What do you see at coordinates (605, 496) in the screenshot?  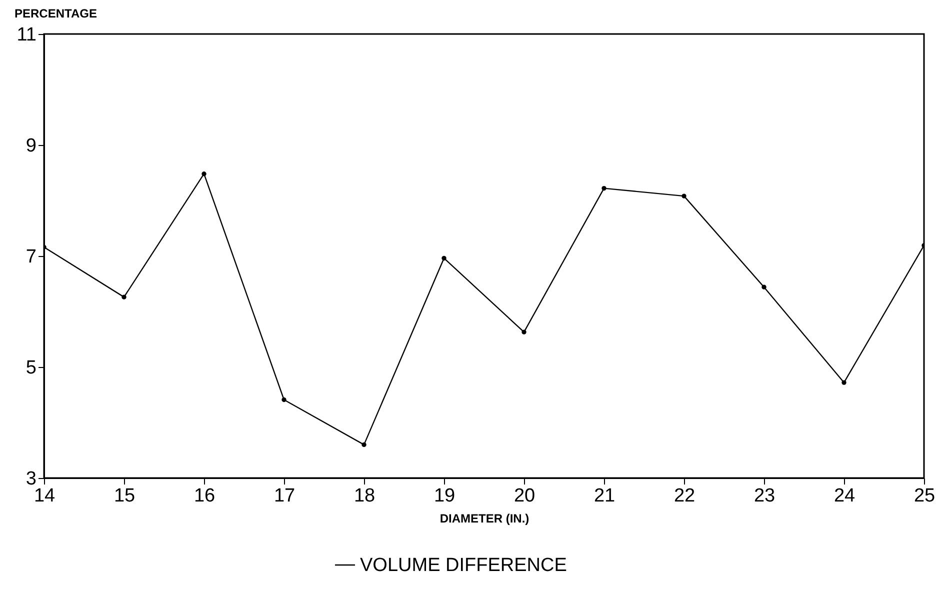 I see `x-tick-label: 21` at bounding box center [605, 496].